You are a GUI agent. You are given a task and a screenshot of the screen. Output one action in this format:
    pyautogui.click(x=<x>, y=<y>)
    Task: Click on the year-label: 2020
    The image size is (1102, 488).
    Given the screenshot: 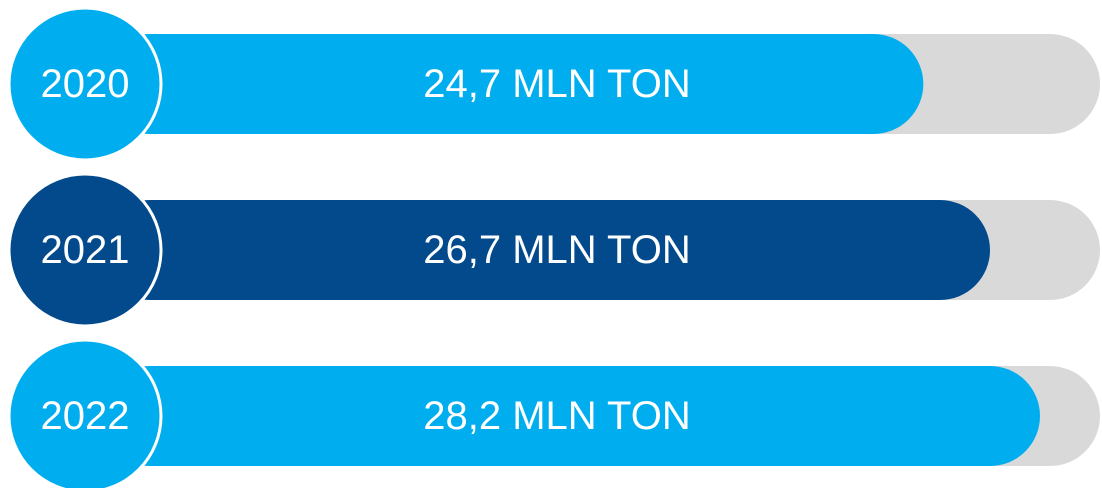 What is the action you would take?
    pyautogui.click(x=85, y=84)
    